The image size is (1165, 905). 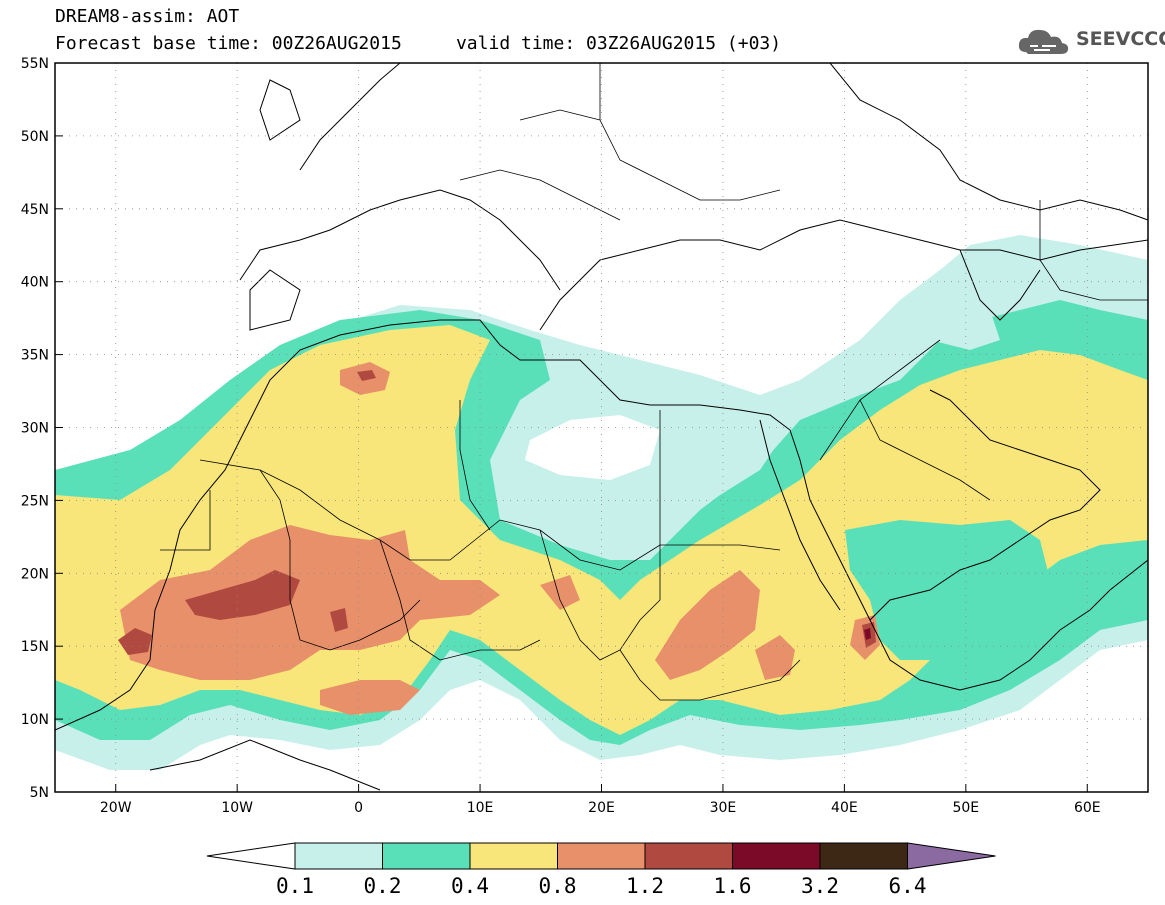 I want to click on longitude-labels: 20W 10W 0 10E 20E 30E 40E 50E 60E, so click(x=600, y=808).